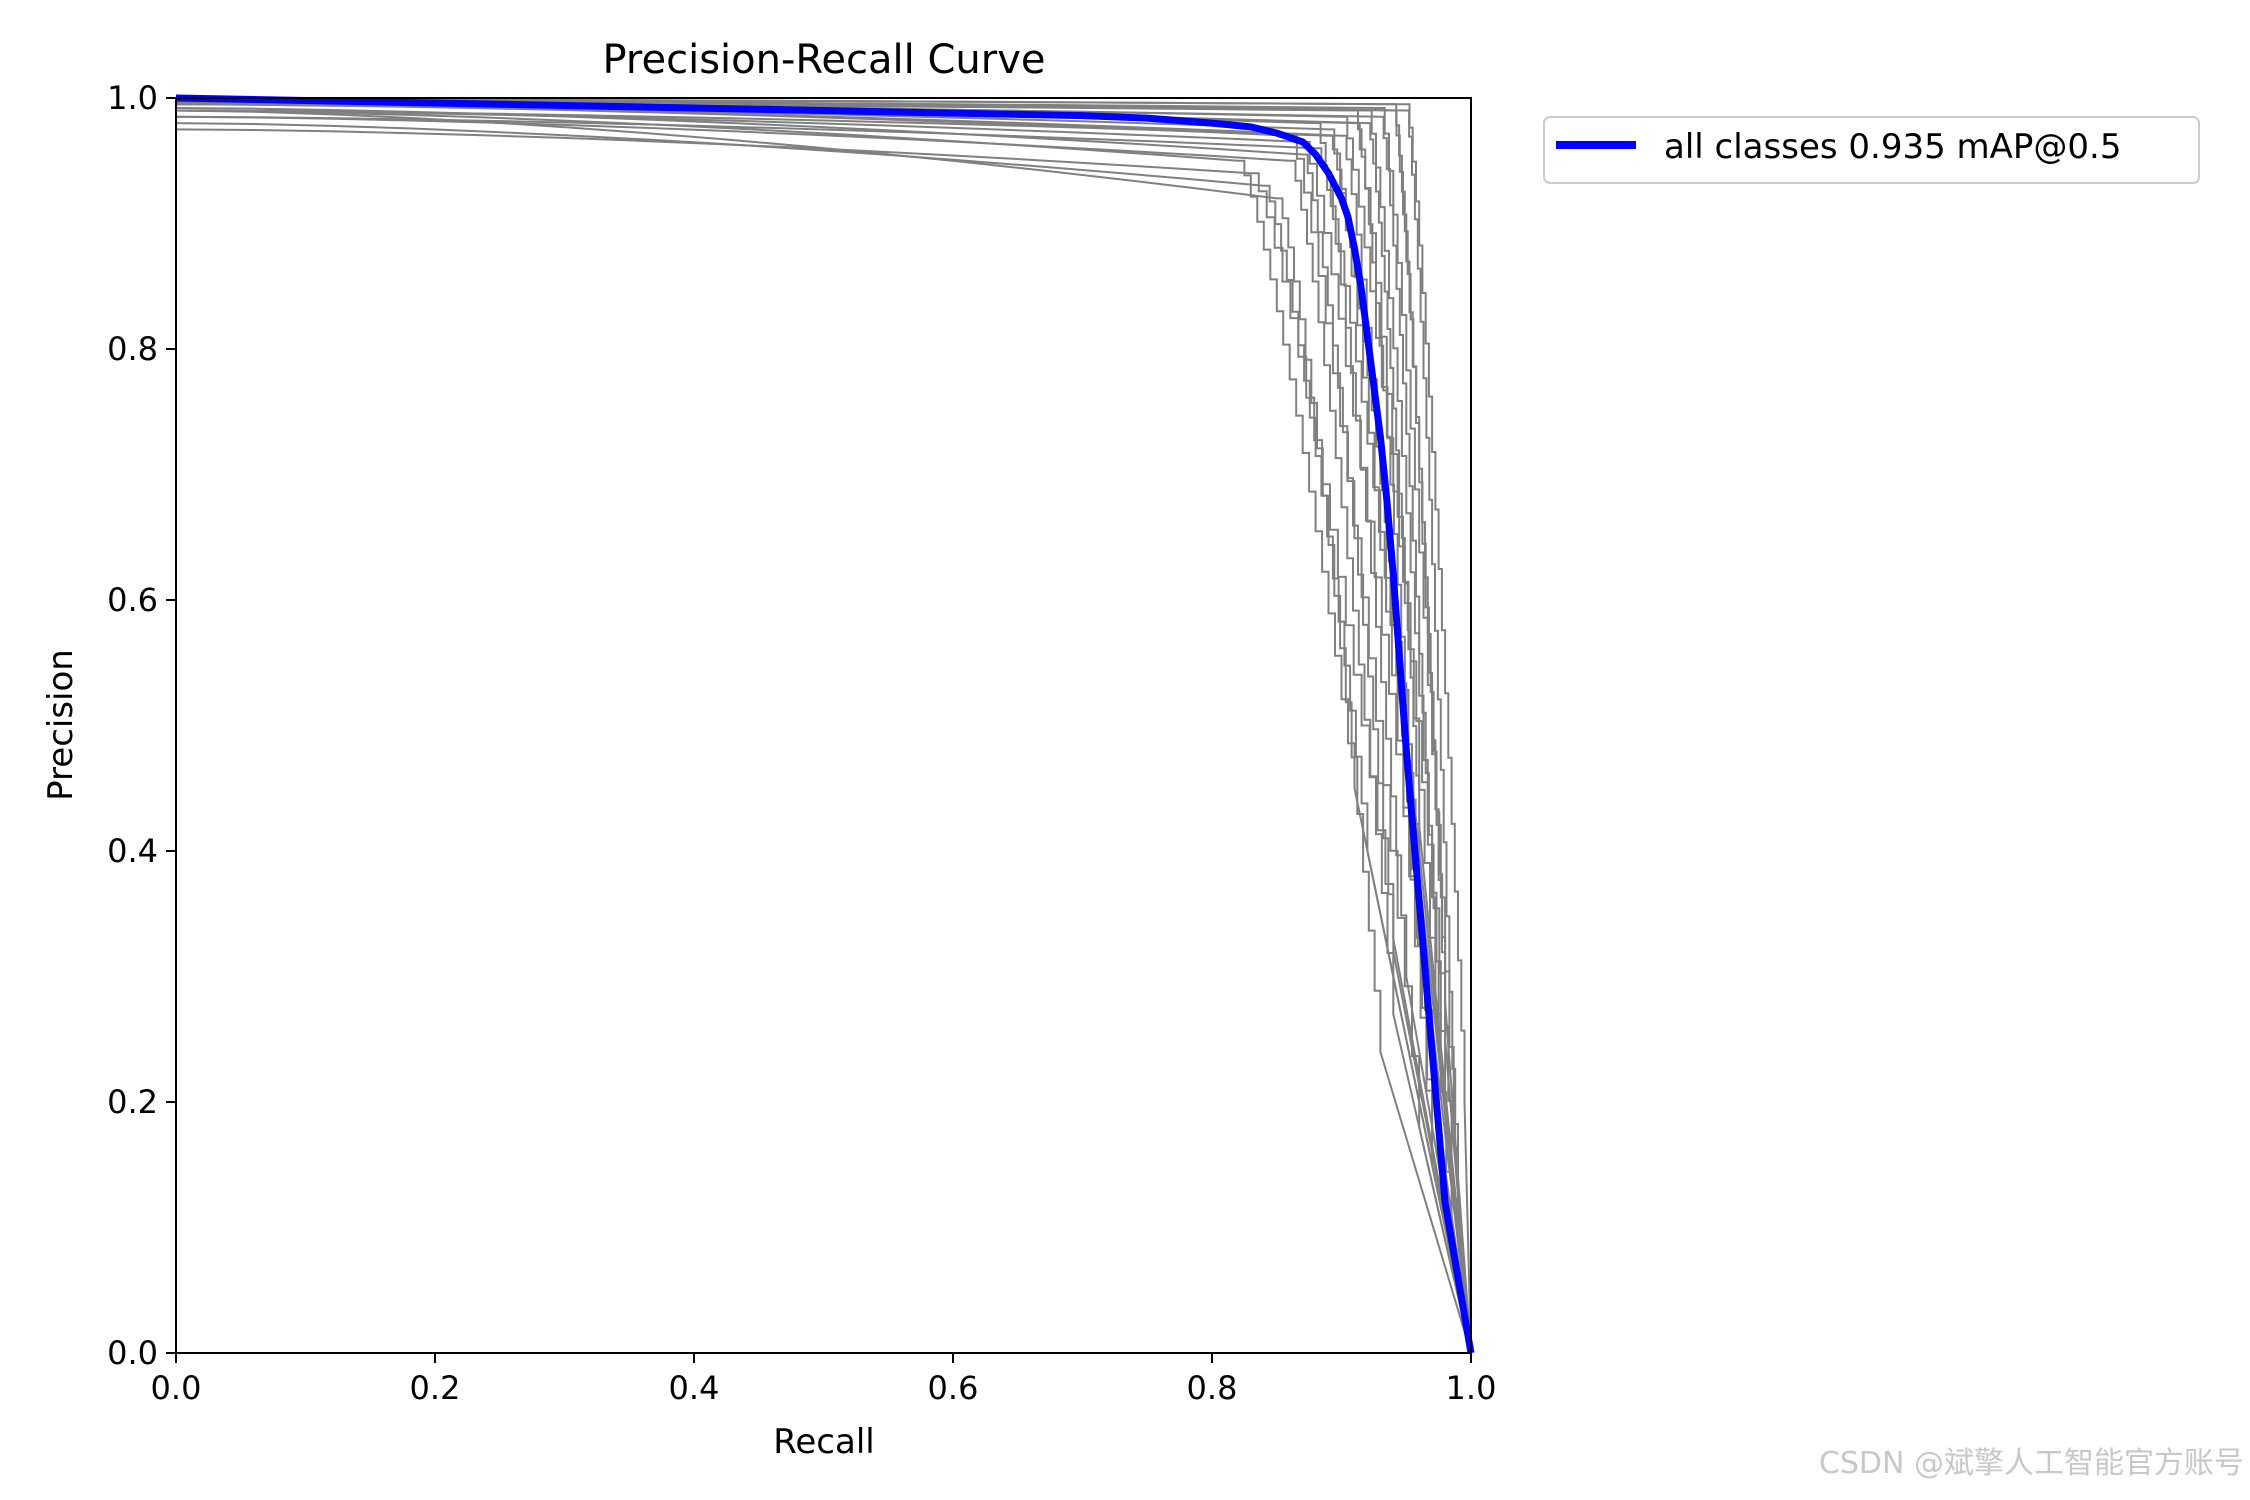 This screenshot has width=2250, height=1500. Describe the element at coordinates (824, 60) in the screenshot. I see `chart-title: Precision-Recall Curve` at that location.